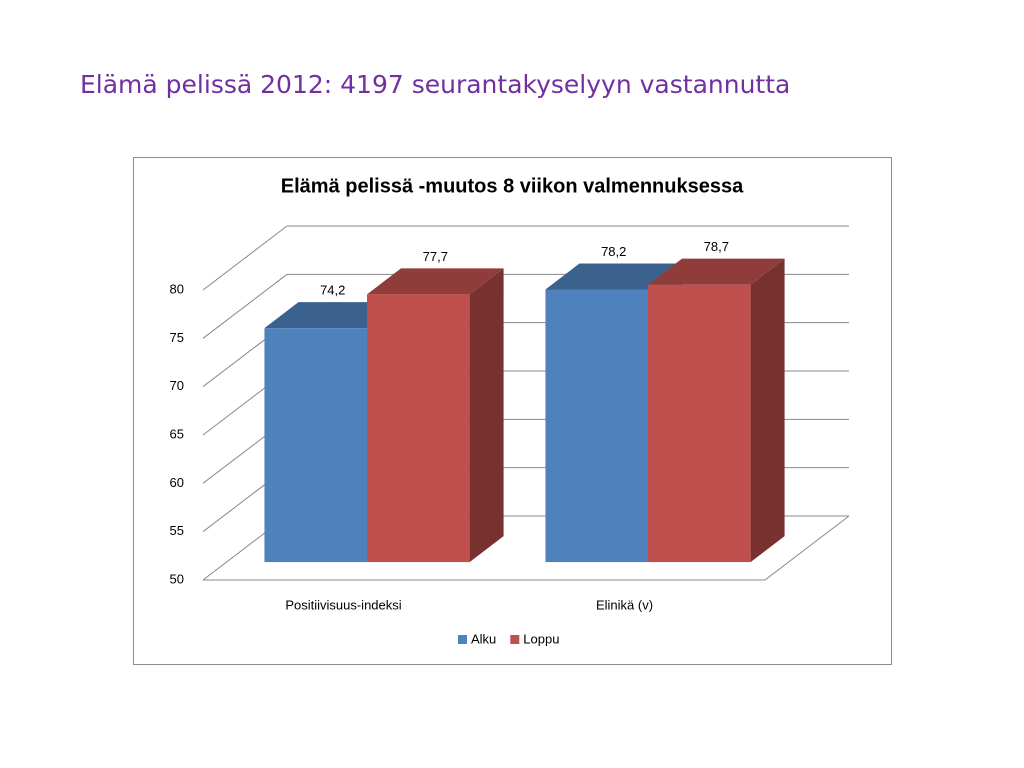  I want to click on y-tick-label: 80, so click(177, 288).